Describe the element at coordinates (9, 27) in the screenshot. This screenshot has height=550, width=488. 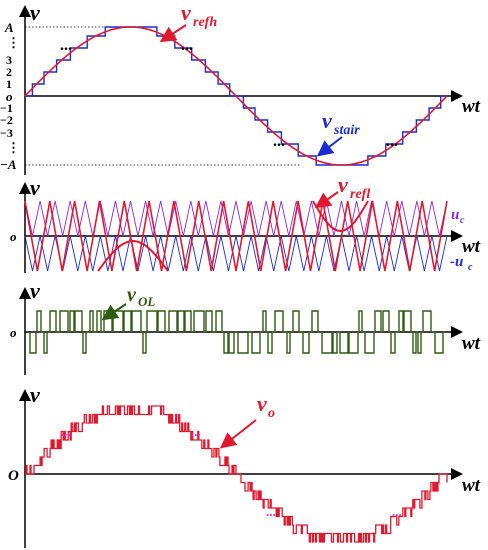
I see `p1-tick-A: A` at that location.